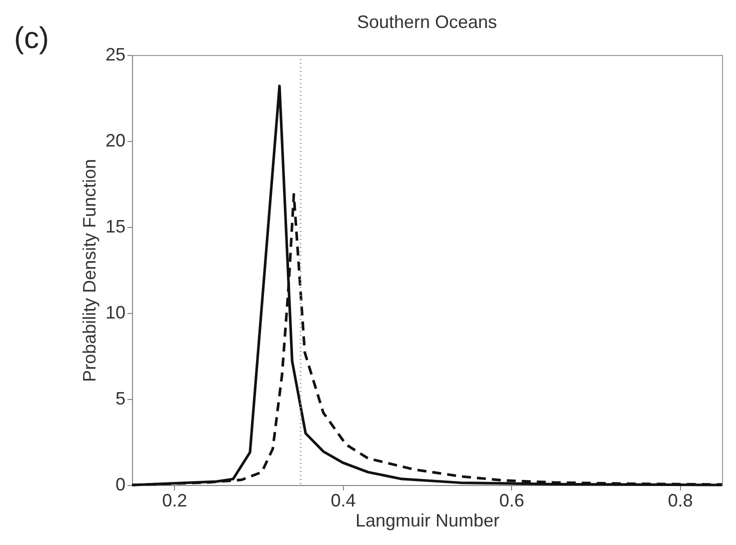  Describe the element at coordinates (343, 500) in the screenshot. I see `x-tick-label: 0.4` at that location.